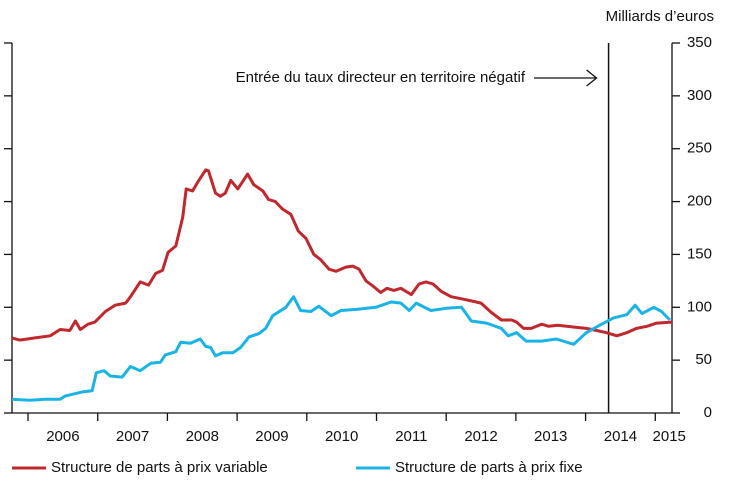 This screenshot has width=730, height=486. Describe the element at coordinates (159, 467) in the screenshot. I see `legend-label: Structure de parts à prix variable` at that location.